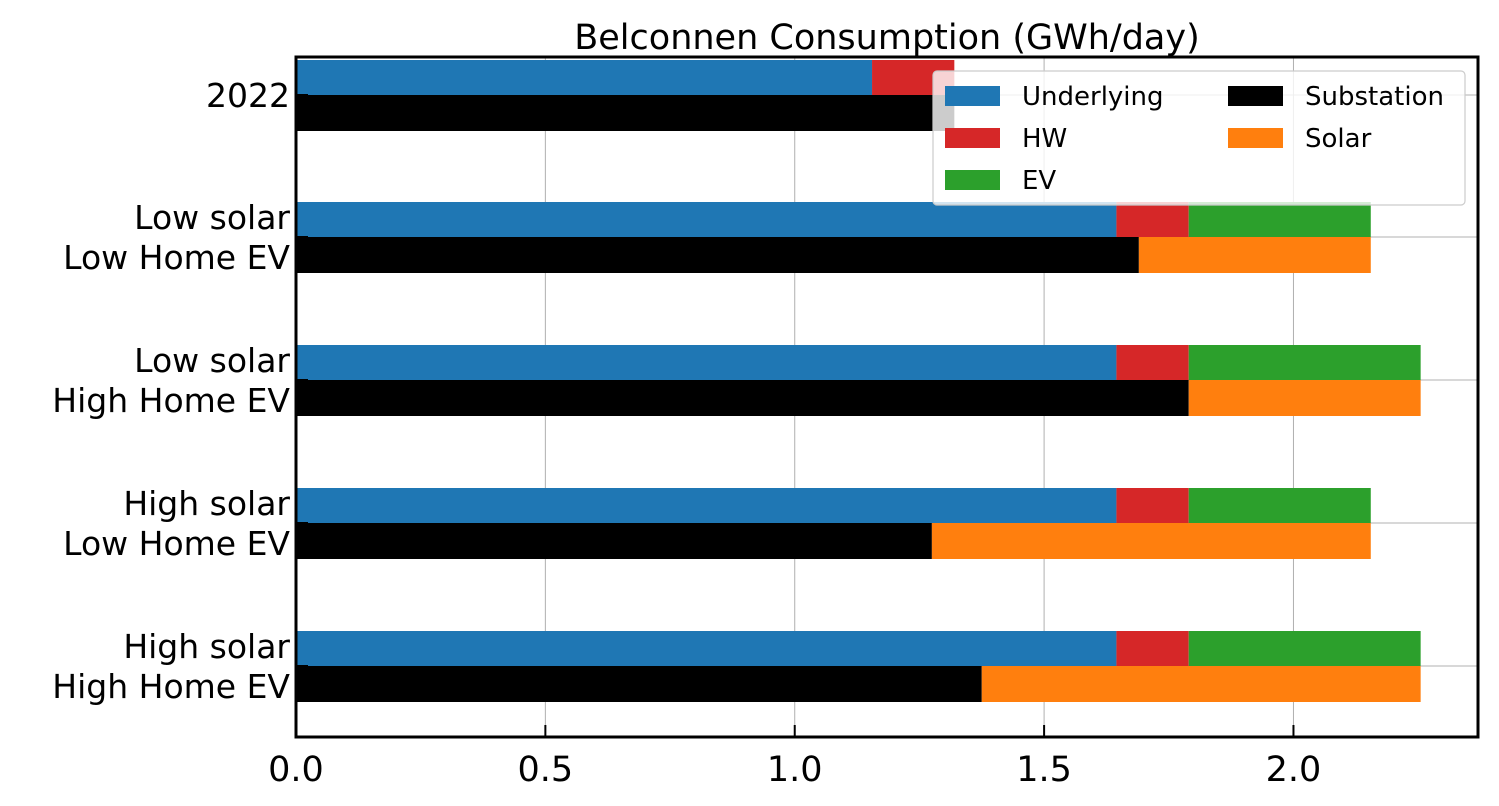  What do you see at coordinates (886, 38) in the screenshot?
I see `chart-title: Belconnen Consumption (GWh/day)` at bounding box center [886, 38].